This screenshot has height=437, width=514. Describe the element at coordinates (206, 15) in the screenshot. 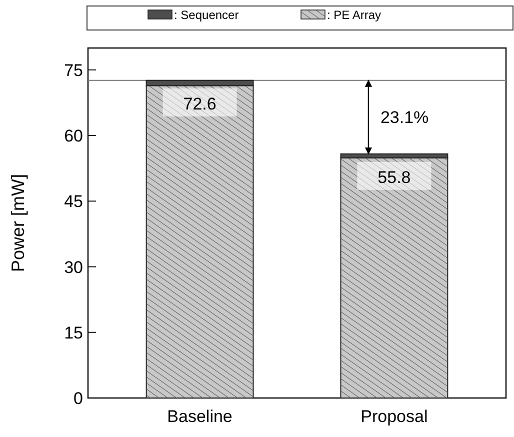

I see `legend-label: : Sequencer` at that location.